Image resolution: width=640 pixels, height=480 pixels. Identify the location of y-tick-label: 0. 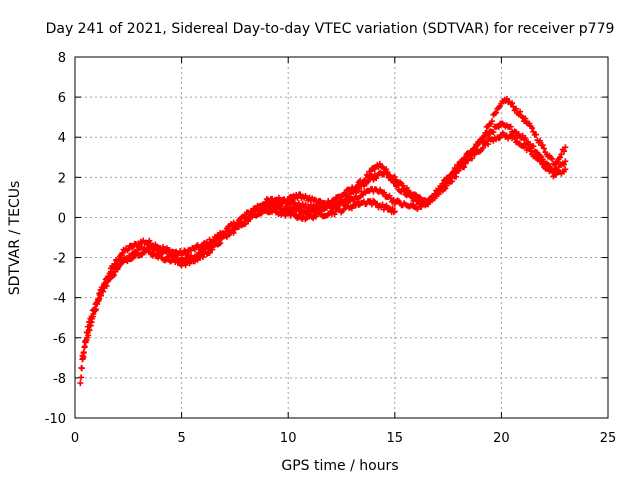
(62, 218).